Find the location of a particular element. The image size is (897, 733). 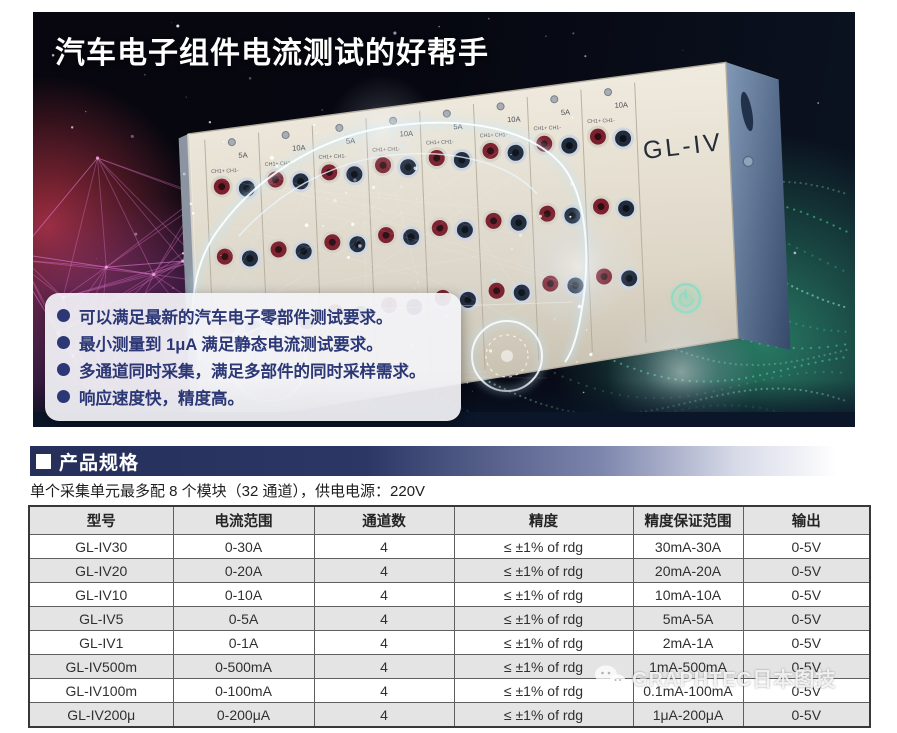

spec-cell: 0-100mA is located at coordinates (243, 690).